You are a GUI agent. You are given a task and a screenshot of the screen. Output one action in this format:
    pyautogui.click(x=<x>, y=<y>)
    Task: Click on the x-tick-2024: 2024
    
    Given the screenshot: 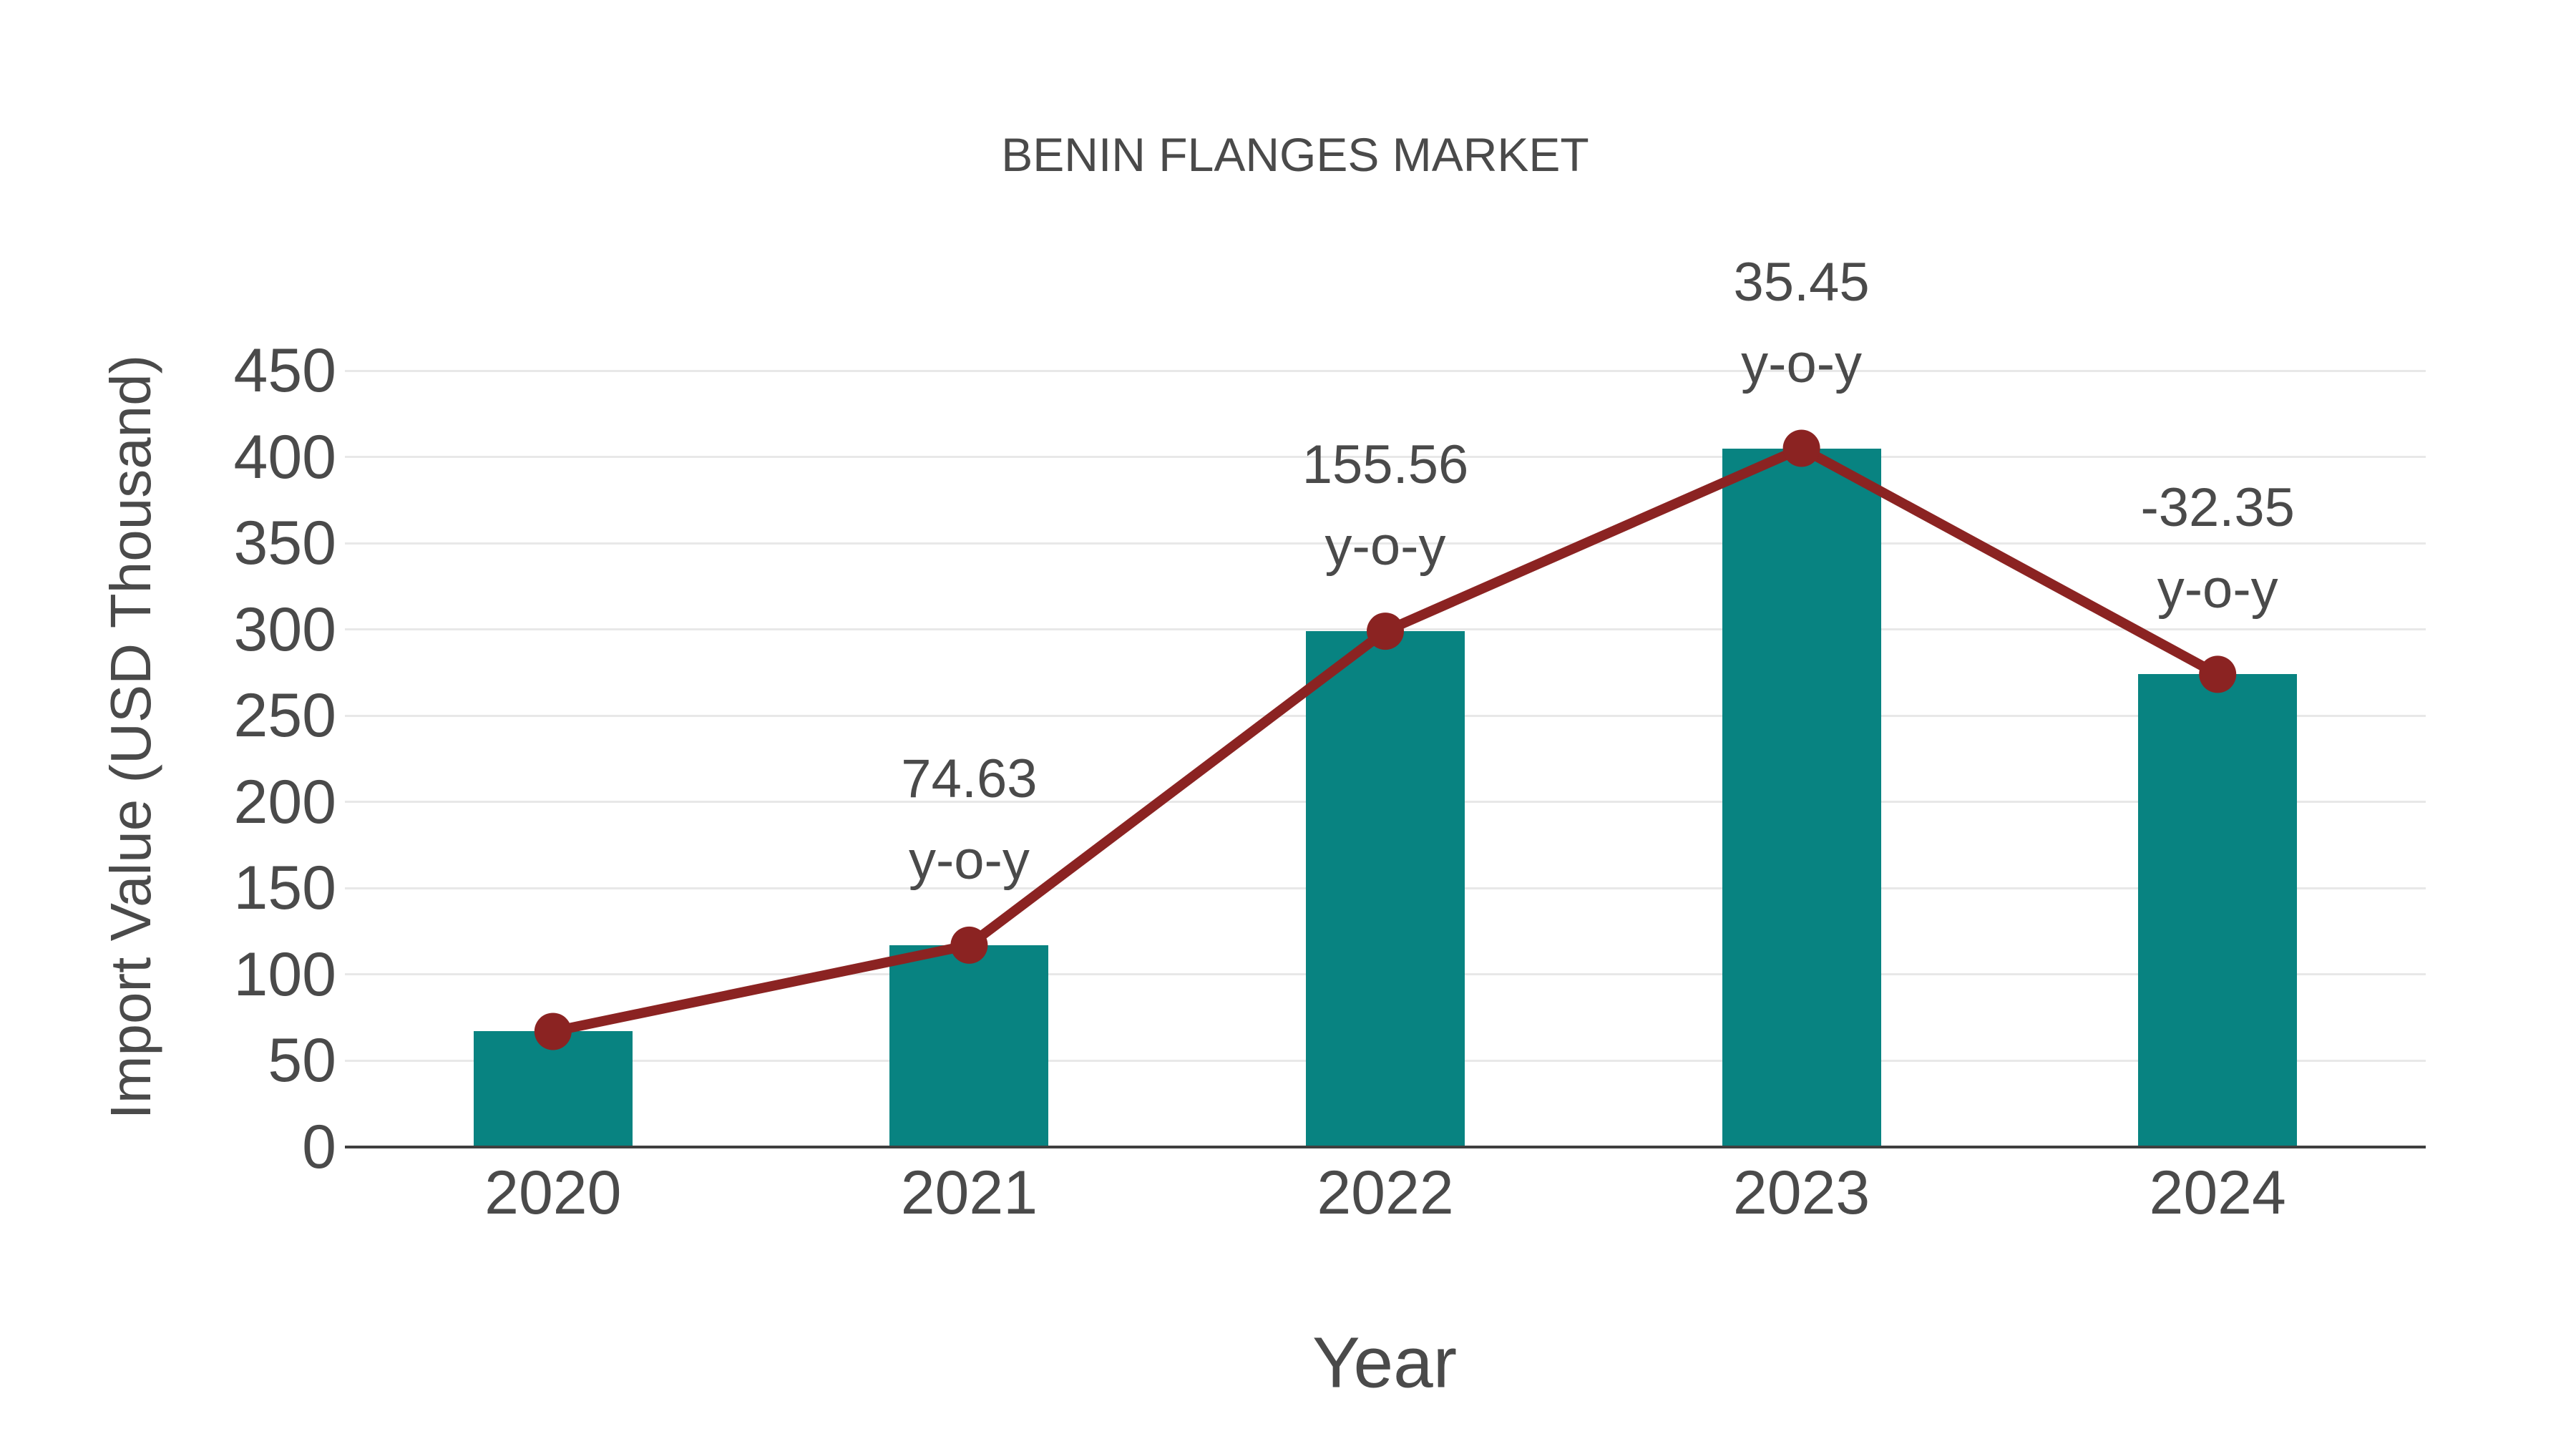 What is the action you would take?
    pyautogui.click(x=2217, y=1192)
    